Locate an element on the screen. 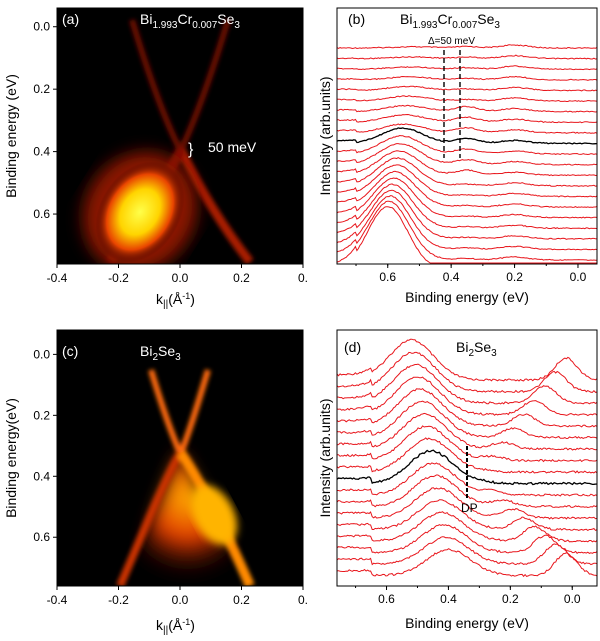 Image resolution: width=600 pixels, height=641 pixels. band-left-lower-c is located at coordinates (150, 518).